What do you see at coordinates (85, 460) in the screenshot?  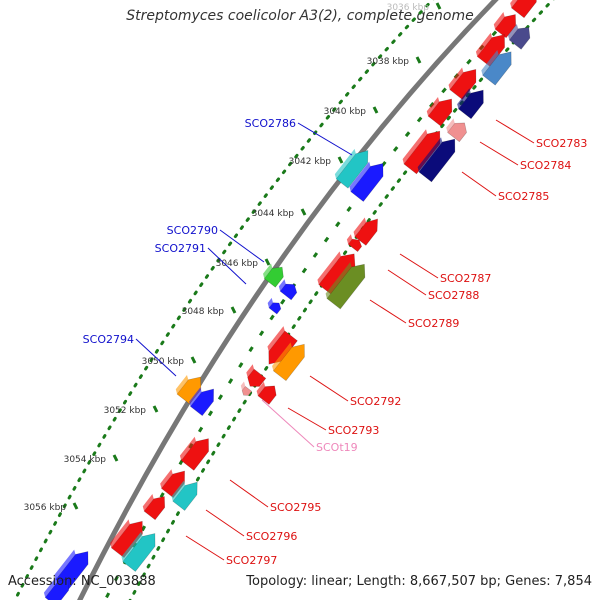 I see `tick-label: 3054 kbp` at bounding box center [85, 460].